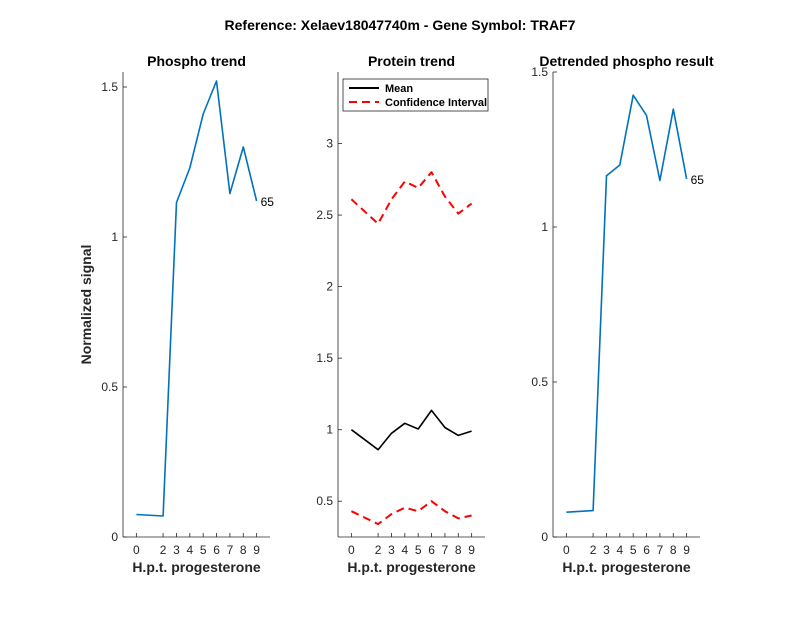 The width and height of the screenshot is (800, 618). I want to click on series-confidence-interval-line, so click(411, 198).